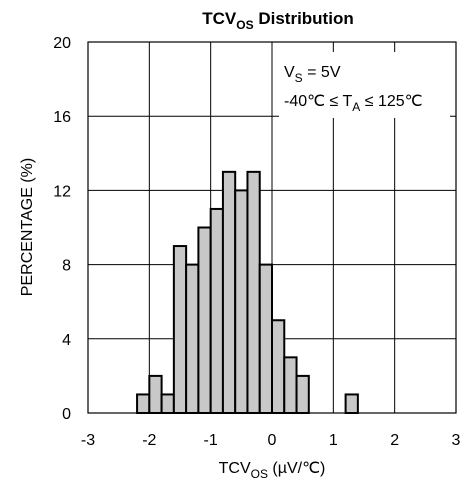 The height and width of the screenshot is (483, 466). I want to click on x-tick-label: 1, so click(333, 440).